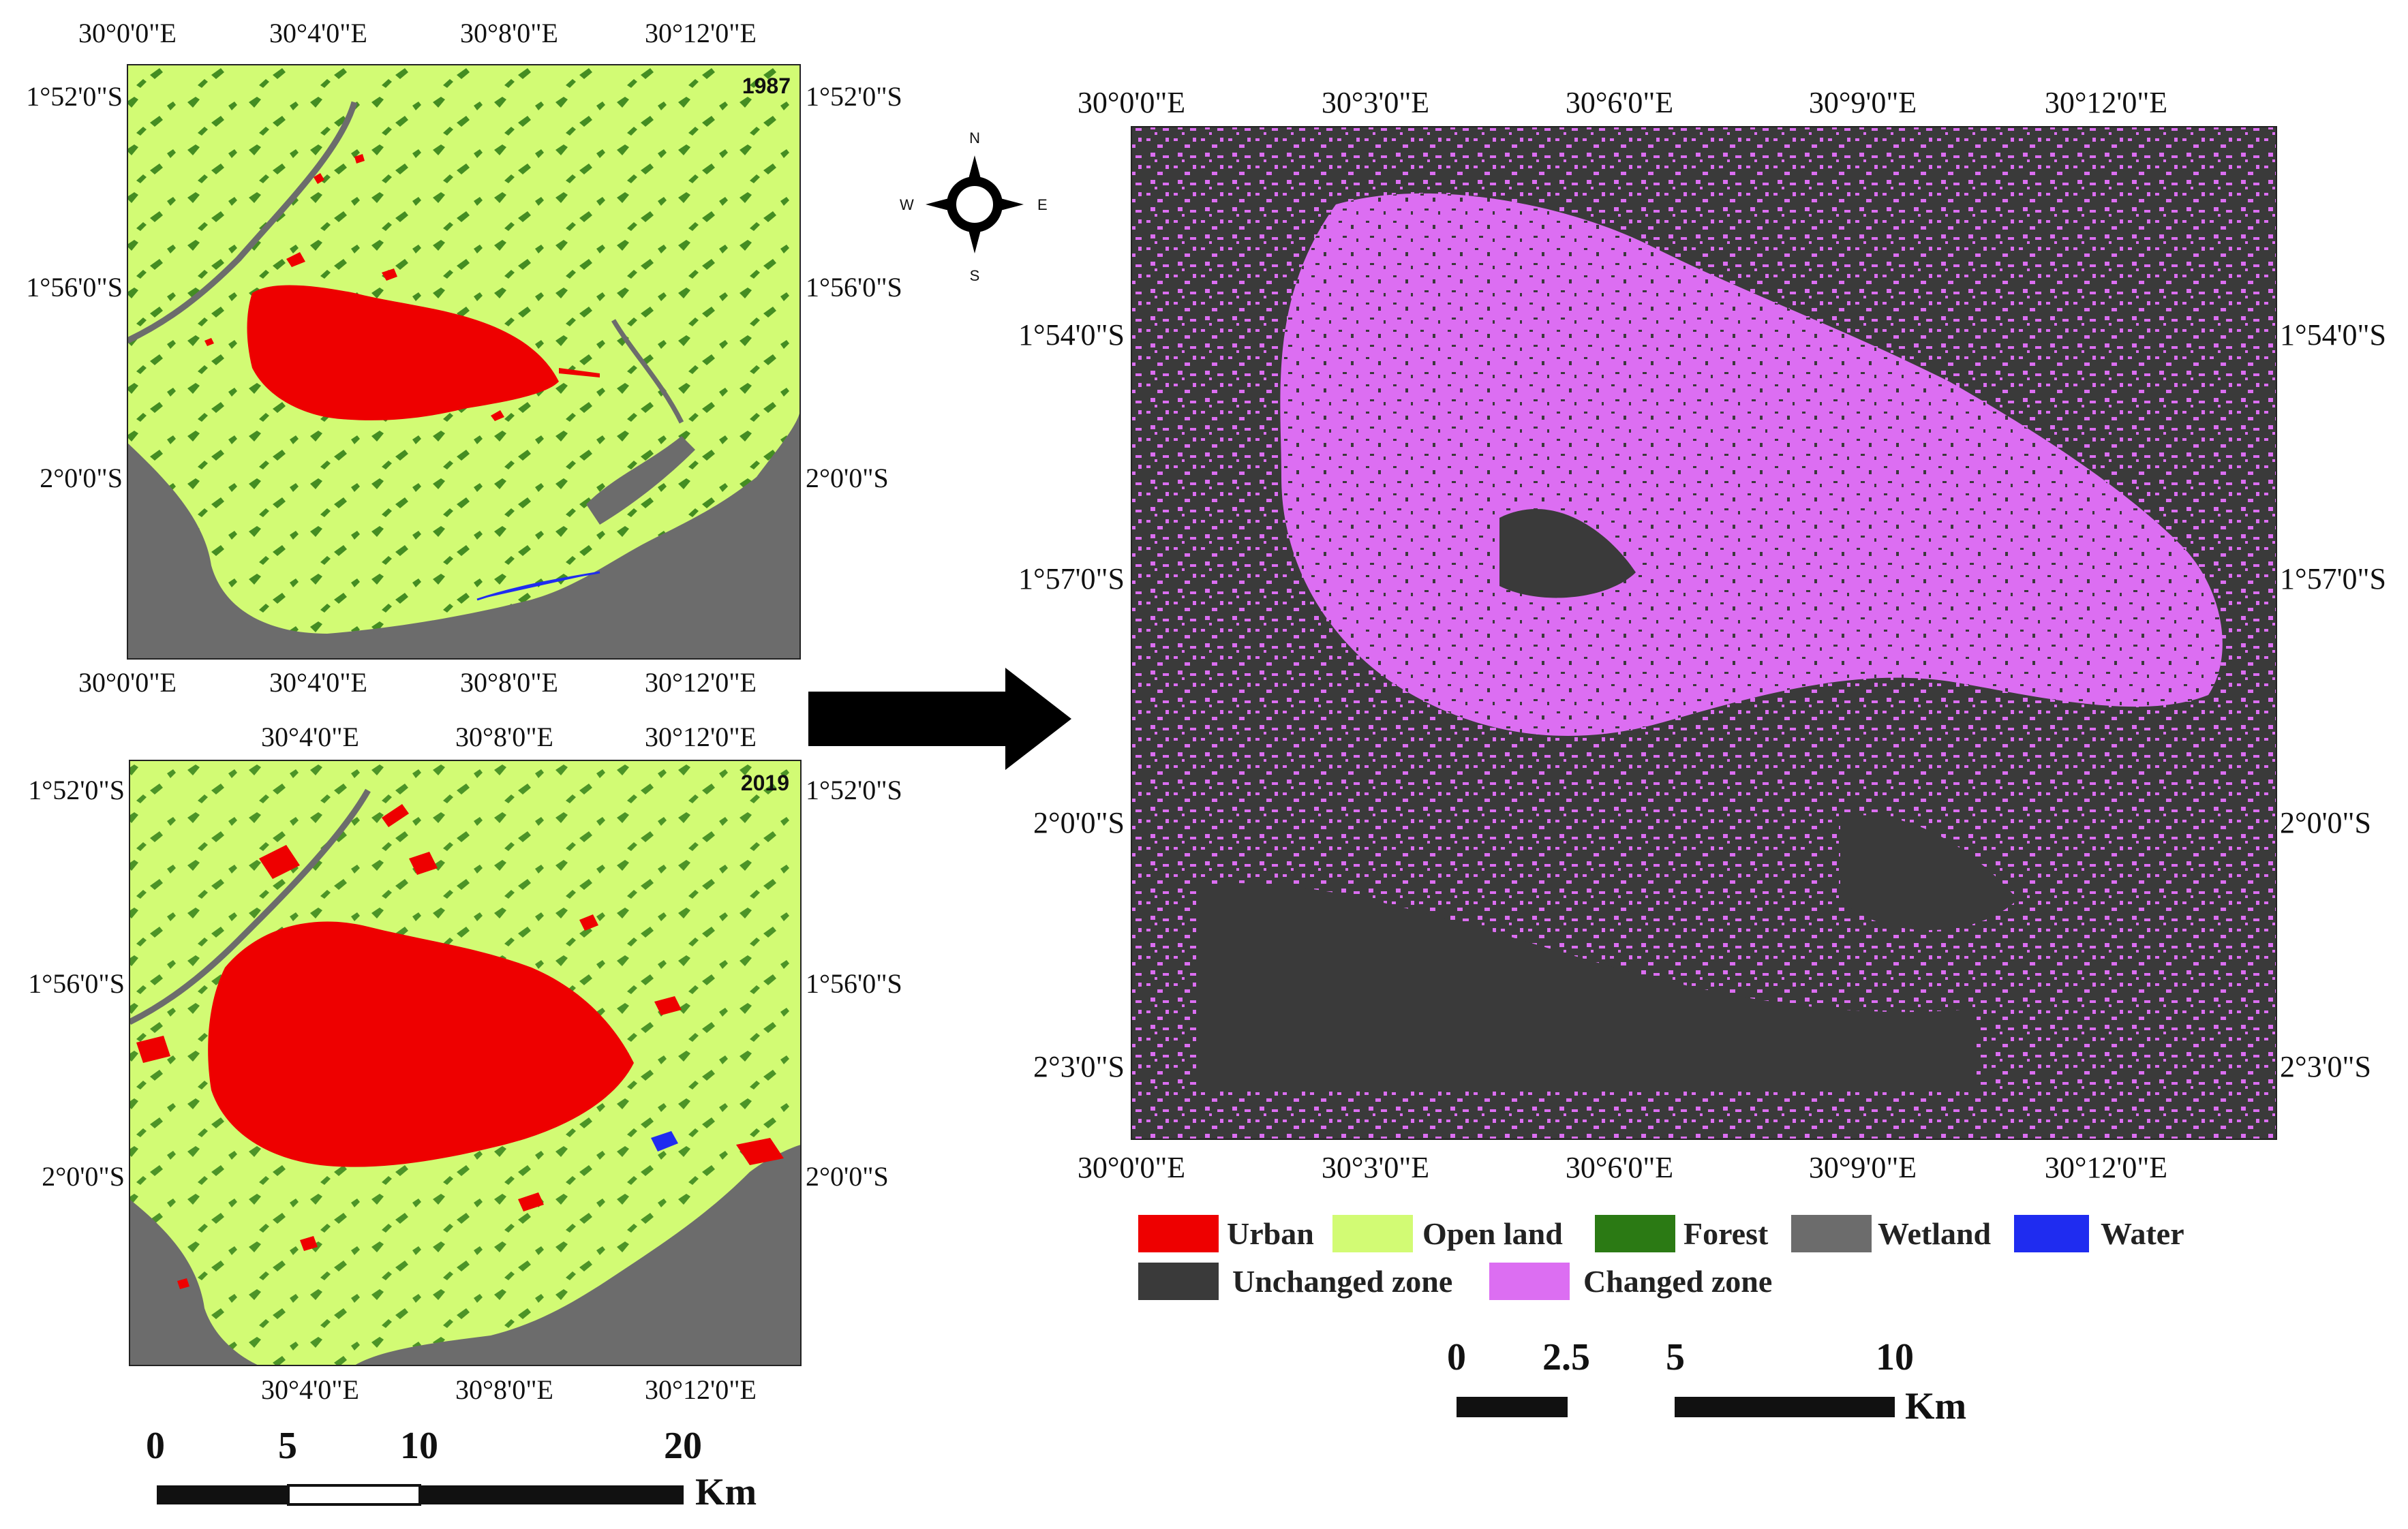 The image size is (2408, 1529). I want to click on scalebar-left: 0 5 10 20 Km, so click(451, 1469).